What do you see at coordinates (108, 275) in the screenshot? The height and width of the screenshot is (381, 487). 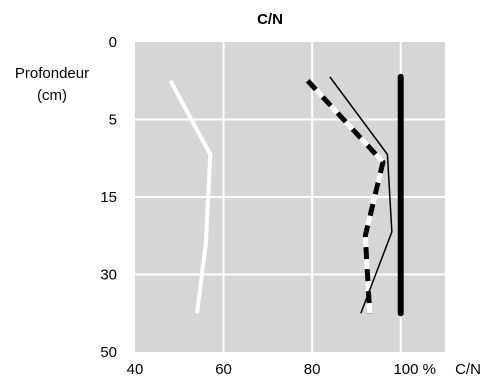 I see `y-tick-label: 30` at bounding box center [108, 275].